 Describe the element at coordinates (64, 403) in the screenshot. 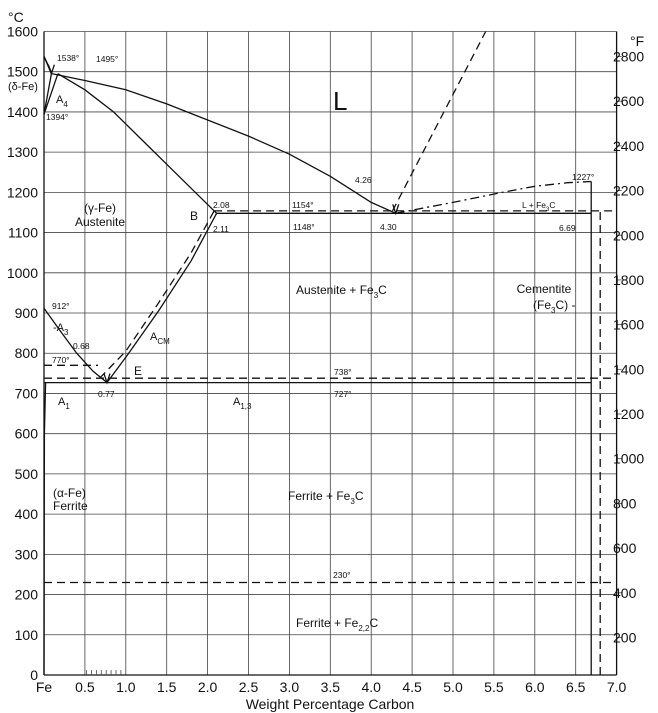

I see `label-a1: A1` at that location.